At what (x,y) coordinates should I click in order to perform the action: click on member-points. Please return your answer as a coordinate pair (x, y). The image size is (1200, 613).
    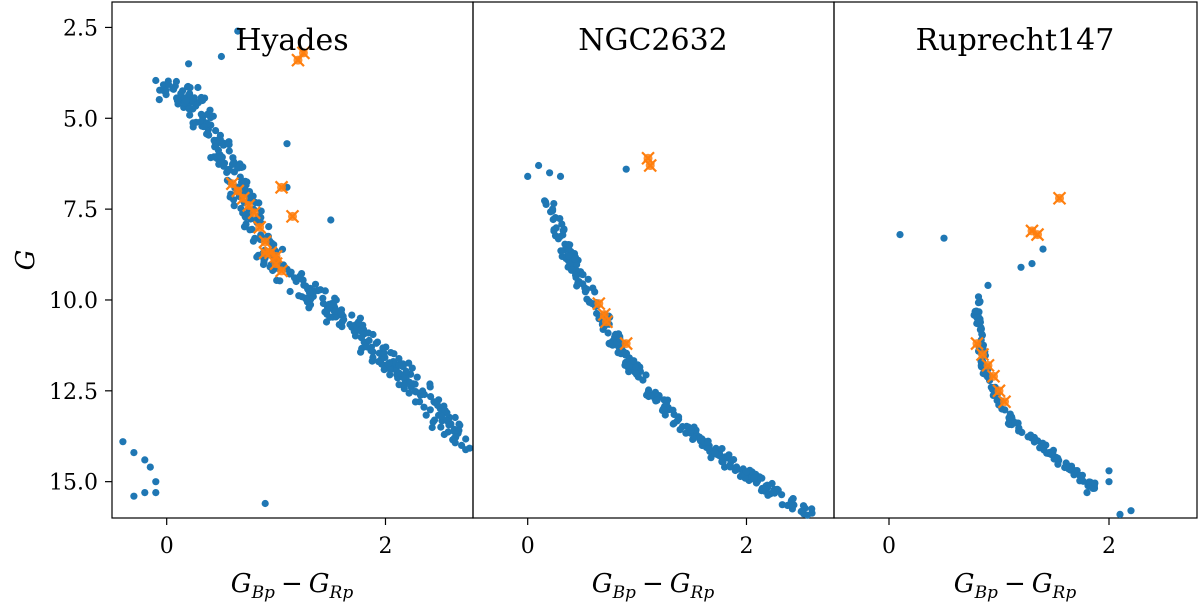
    Looking at the image, I should click on (1015, 374).